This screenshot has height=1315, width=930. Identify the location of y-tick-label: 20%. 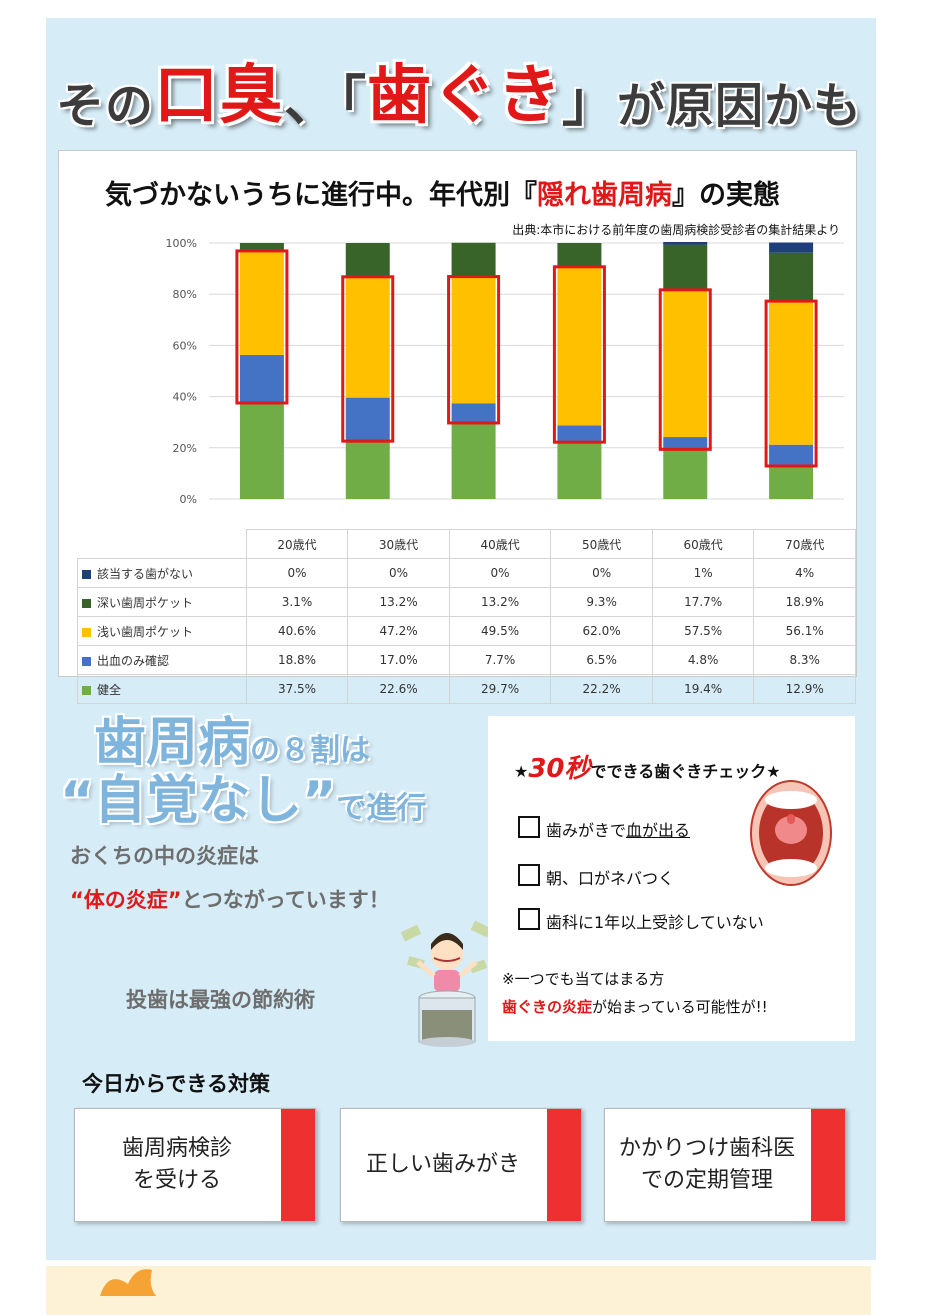
(185, 448).